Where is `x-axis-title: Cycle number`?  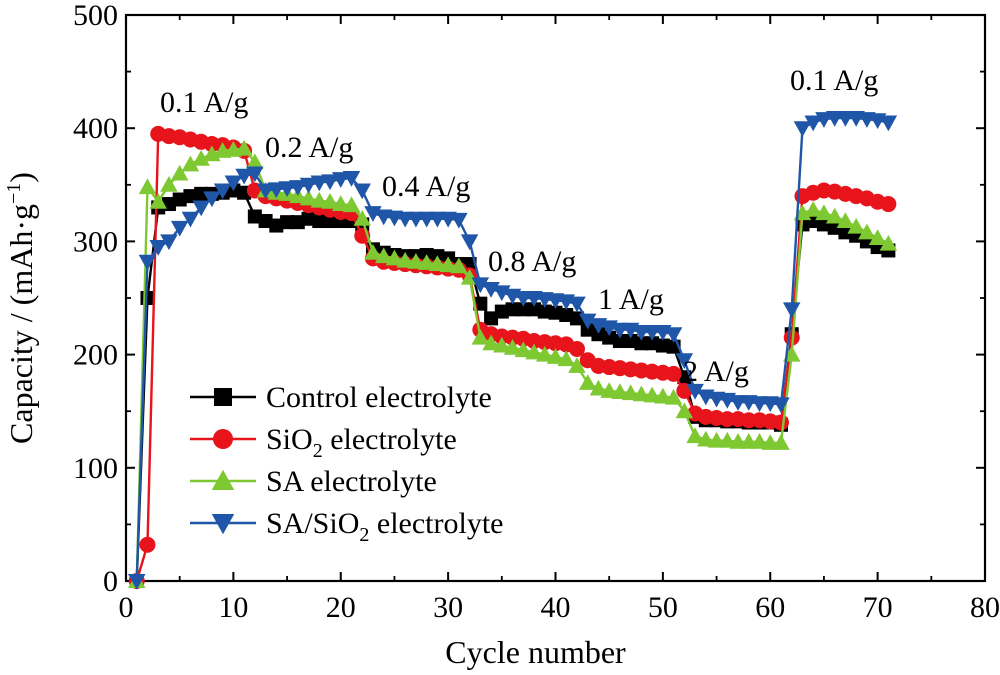 x-axis-title: Cycle number is located at coordinates (535, 652).